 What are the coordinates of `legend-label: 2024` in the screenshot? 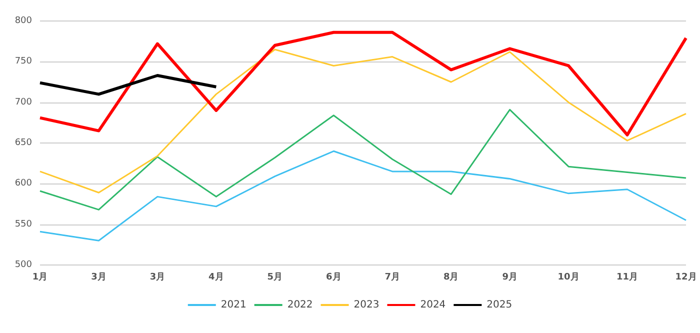 It's located at (433, 305).